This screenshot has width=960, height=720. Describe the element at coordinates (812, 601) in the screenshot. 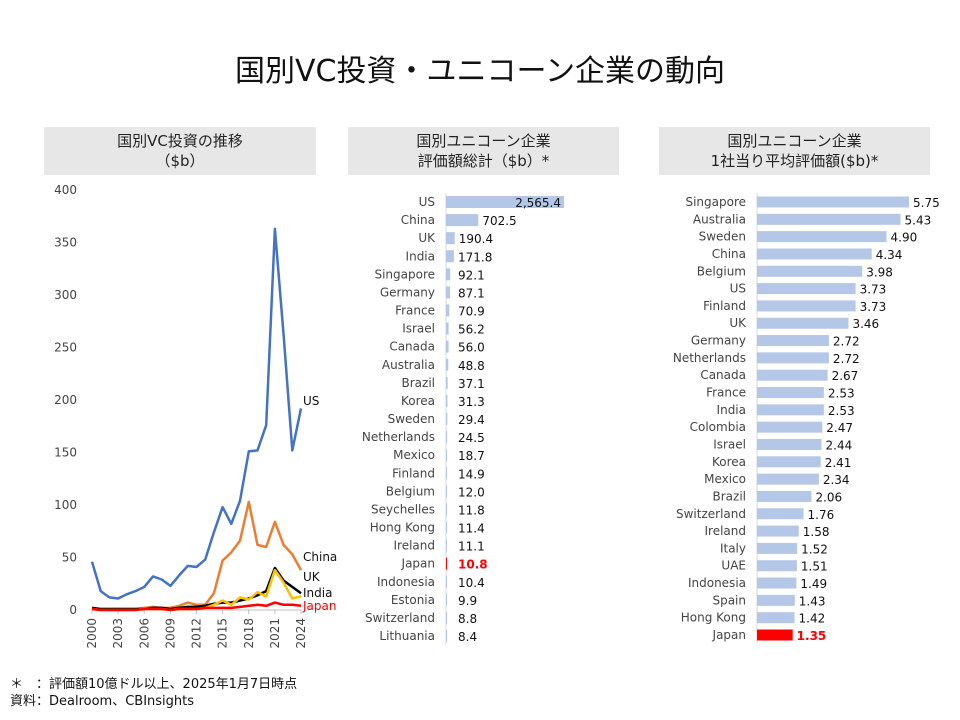

I see `value-label: 1.43` at that location.